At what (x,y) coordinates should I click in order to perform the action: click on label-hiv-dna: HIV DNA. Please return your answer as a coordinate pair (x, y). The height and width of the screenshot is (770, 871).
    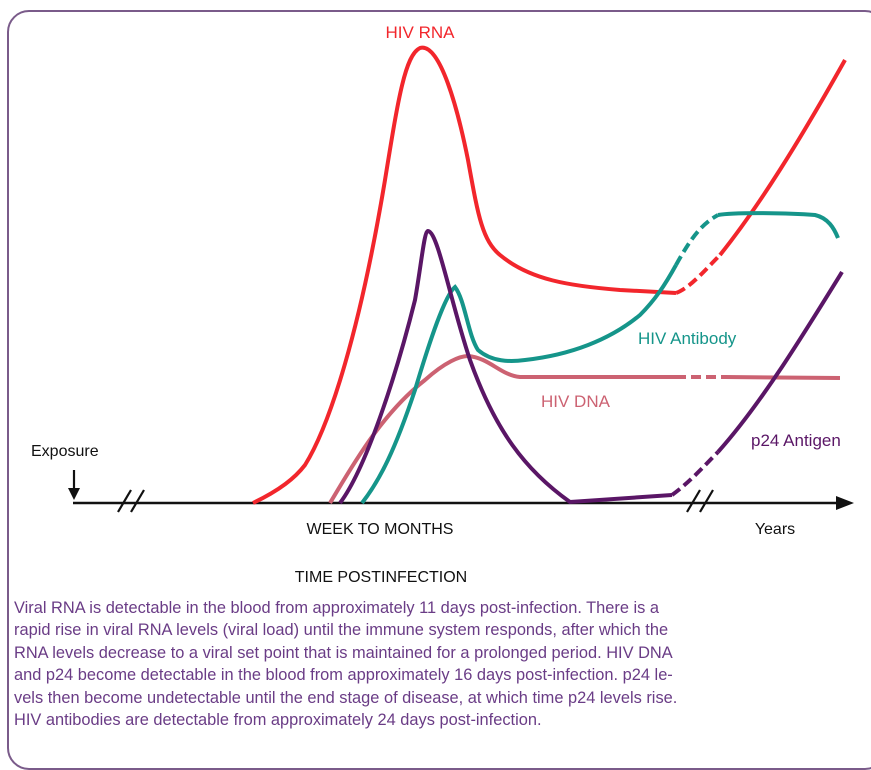
    Looking at the image, I should click on (576, 401).